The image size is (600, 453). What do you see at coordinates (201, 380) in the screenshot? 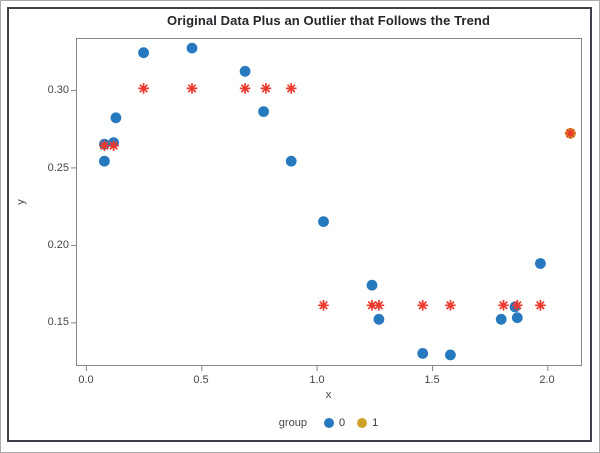
I see `x-tick-label: 0.5` at bounding box center [201, 380].